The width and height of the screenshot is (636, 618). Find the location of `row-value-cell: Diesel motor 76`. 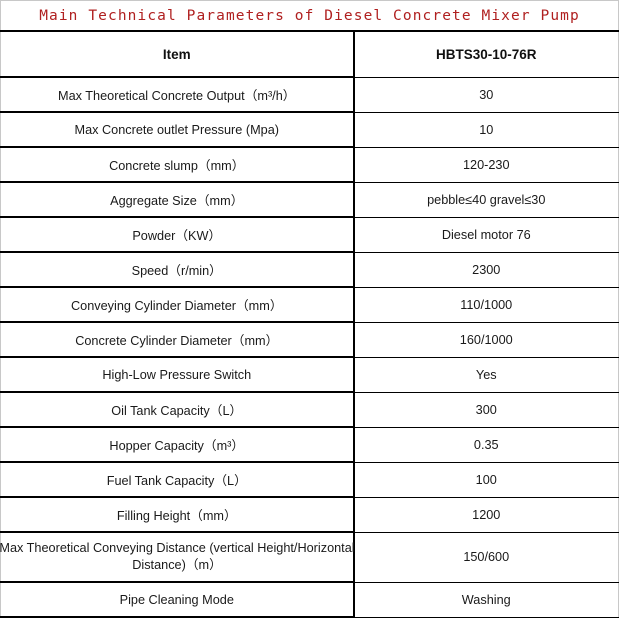

row-value-cell: Diesel motor 76 is located at coordinates (486, 235).